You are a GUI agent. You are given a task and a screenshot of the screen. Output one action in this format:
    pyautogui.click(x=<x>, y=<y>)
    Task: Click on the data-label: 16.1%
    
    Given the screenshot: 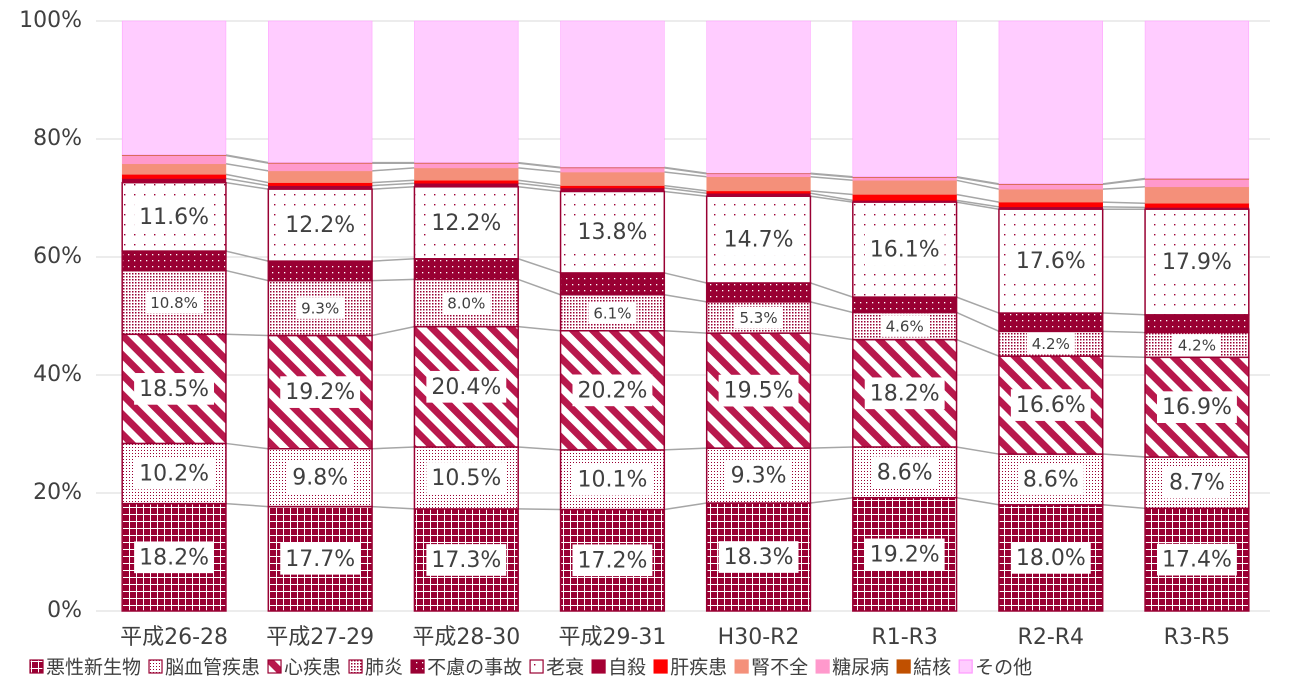 What is the action you would take?
    pyautogui.click(x=905, y=250)
    